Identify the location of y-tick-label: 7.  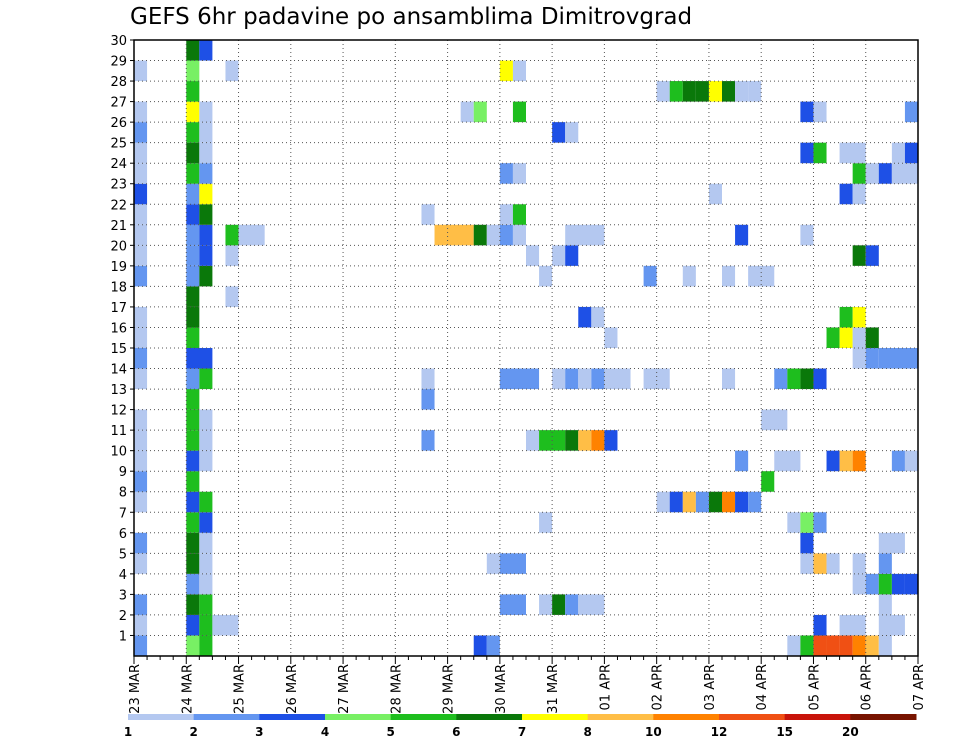
(123, 513).